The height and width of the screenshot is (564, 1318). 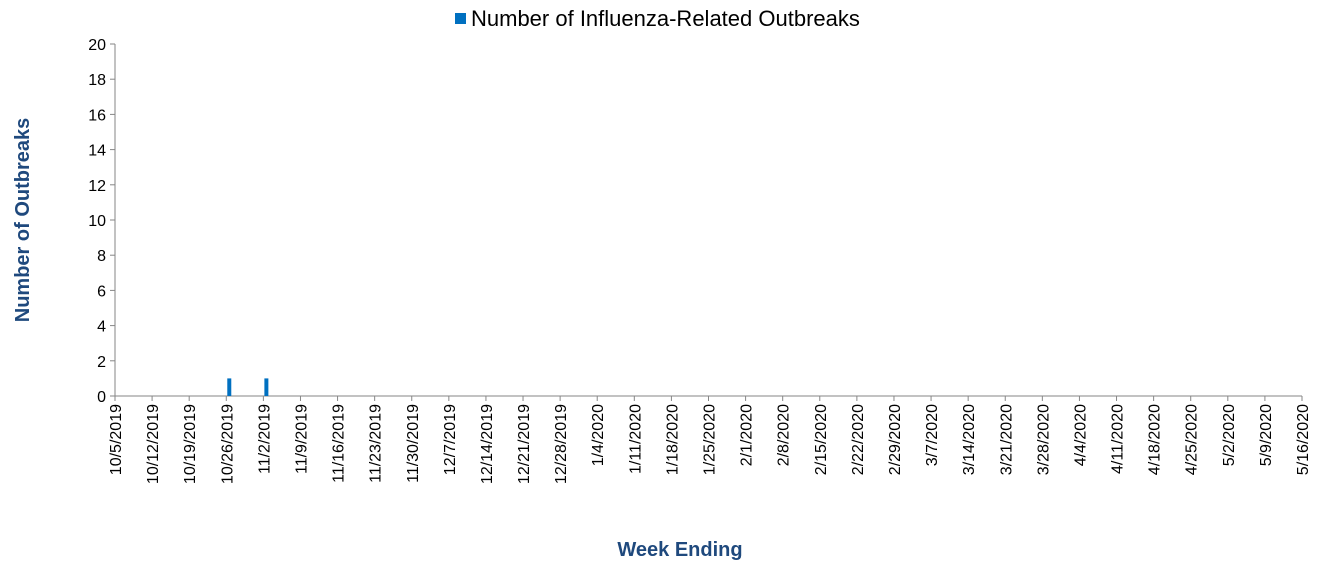 I want to click on x-tick-label: 12/28/2019, so click(x=561, y=444).